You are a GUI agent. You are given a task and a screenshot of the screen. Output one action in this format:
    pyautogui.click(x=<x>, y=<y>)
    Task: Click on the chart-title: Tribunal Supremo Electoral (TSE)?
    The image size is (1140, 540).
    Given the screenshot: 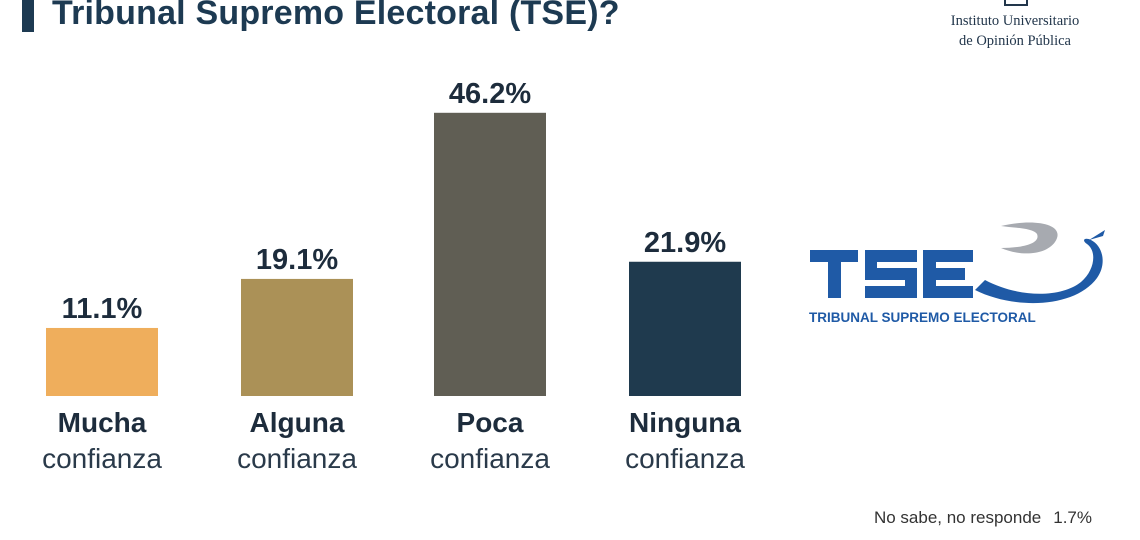 What is the action you would take?
    pyautogui.click(x=336, y=16)
    